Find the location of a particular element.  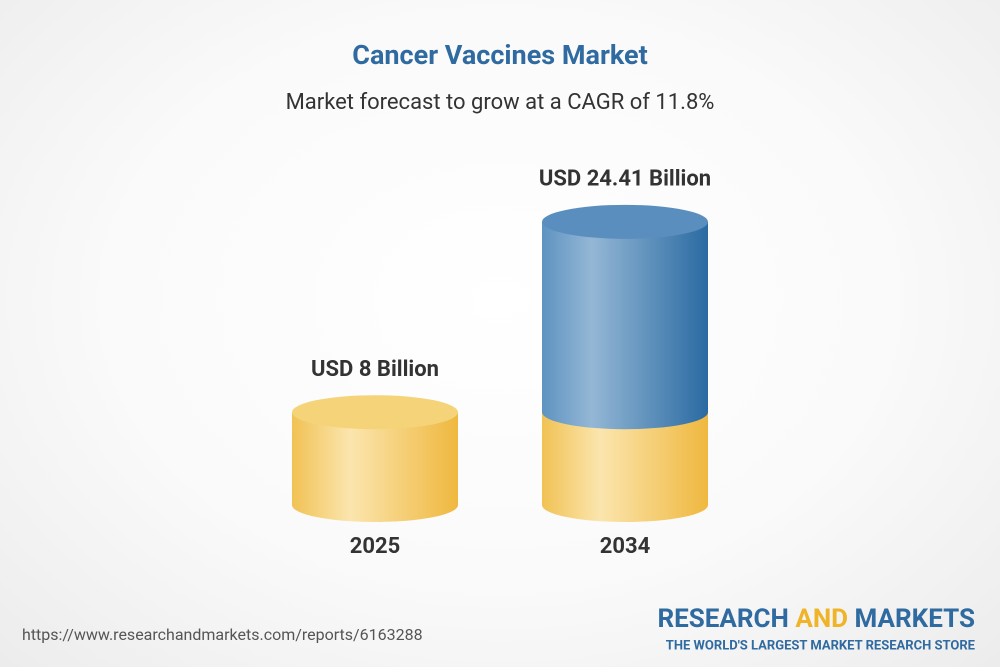

category-label: 2034 is located at coordinates (625, 546).